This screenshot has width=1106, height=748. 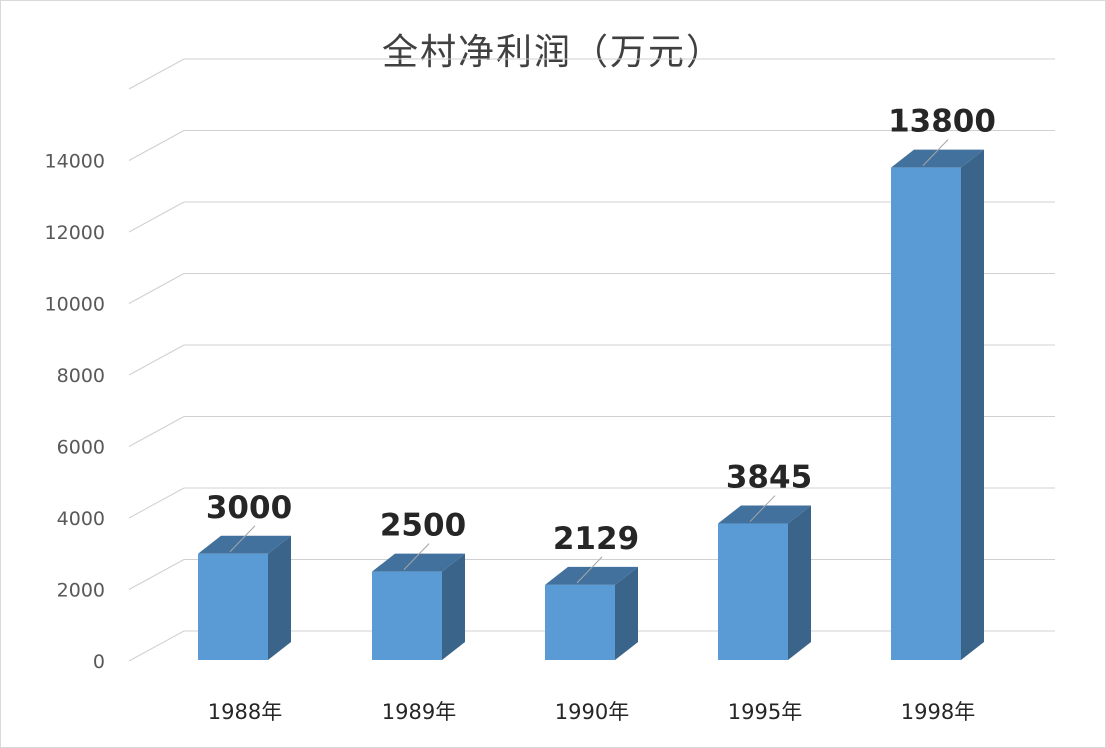 I want to click on y-tick-label: 12000, so click(x=75, y=233).